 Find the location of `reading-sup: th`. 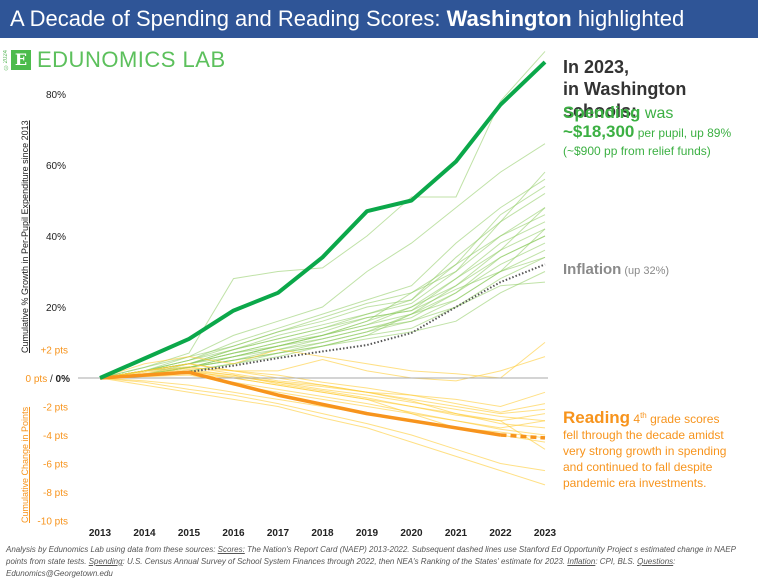

reading-sup: th is located at coordinates (643, 415).